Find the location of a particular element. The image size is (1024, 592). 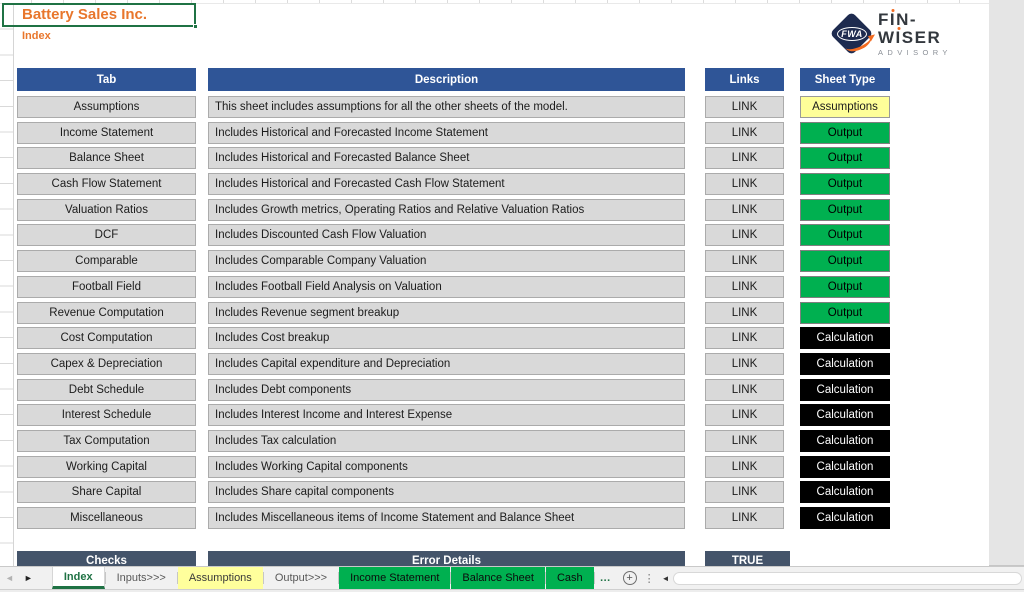

tab-nav-right-icon: ► is located at coordinates (28, 578).